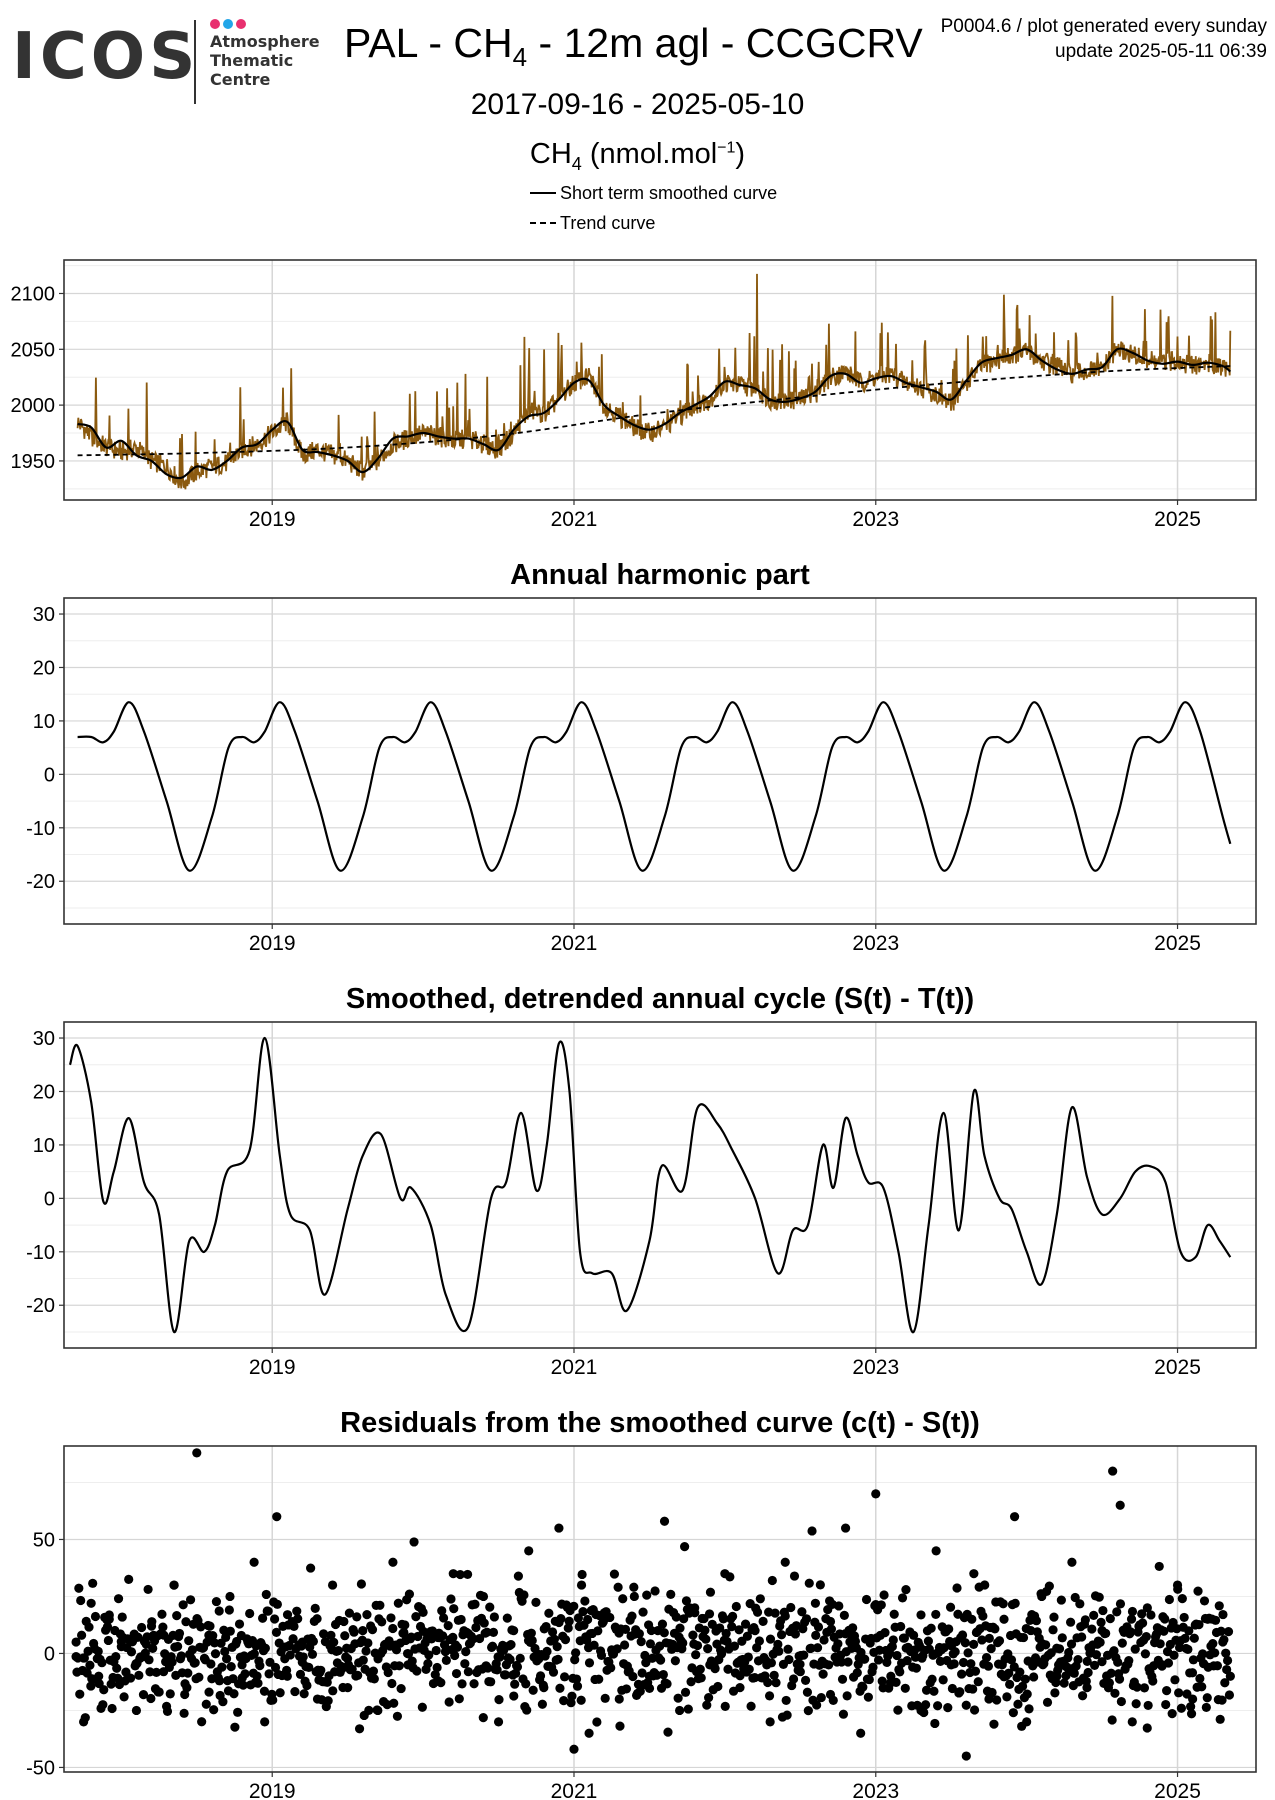 The image size is (1275, 1800). What do you see at coordinates (33, 350) in the screenshot?
I see `y-tick-label: 2050` at bounding box center [33, 350].